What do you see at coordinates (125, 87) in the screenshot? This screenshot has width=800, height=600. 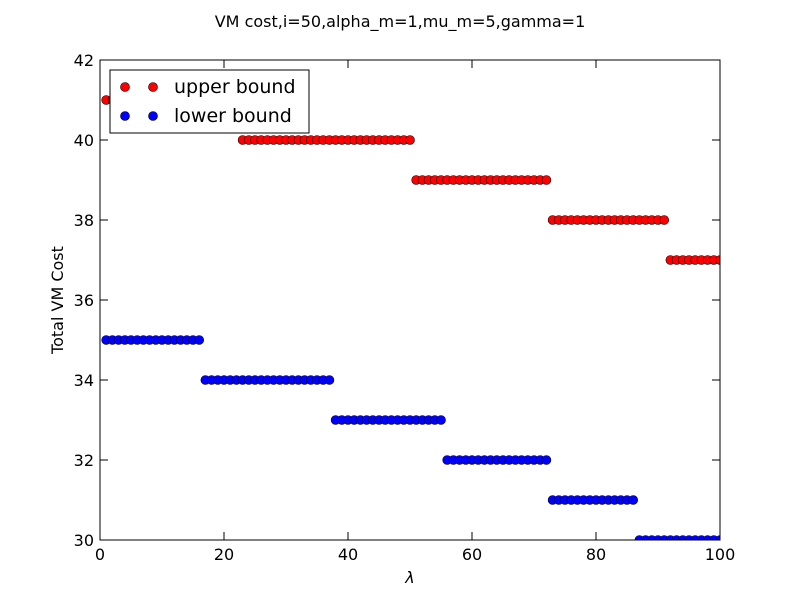 I see `legend-marker-upper-a` at bounding box center [125, 87].